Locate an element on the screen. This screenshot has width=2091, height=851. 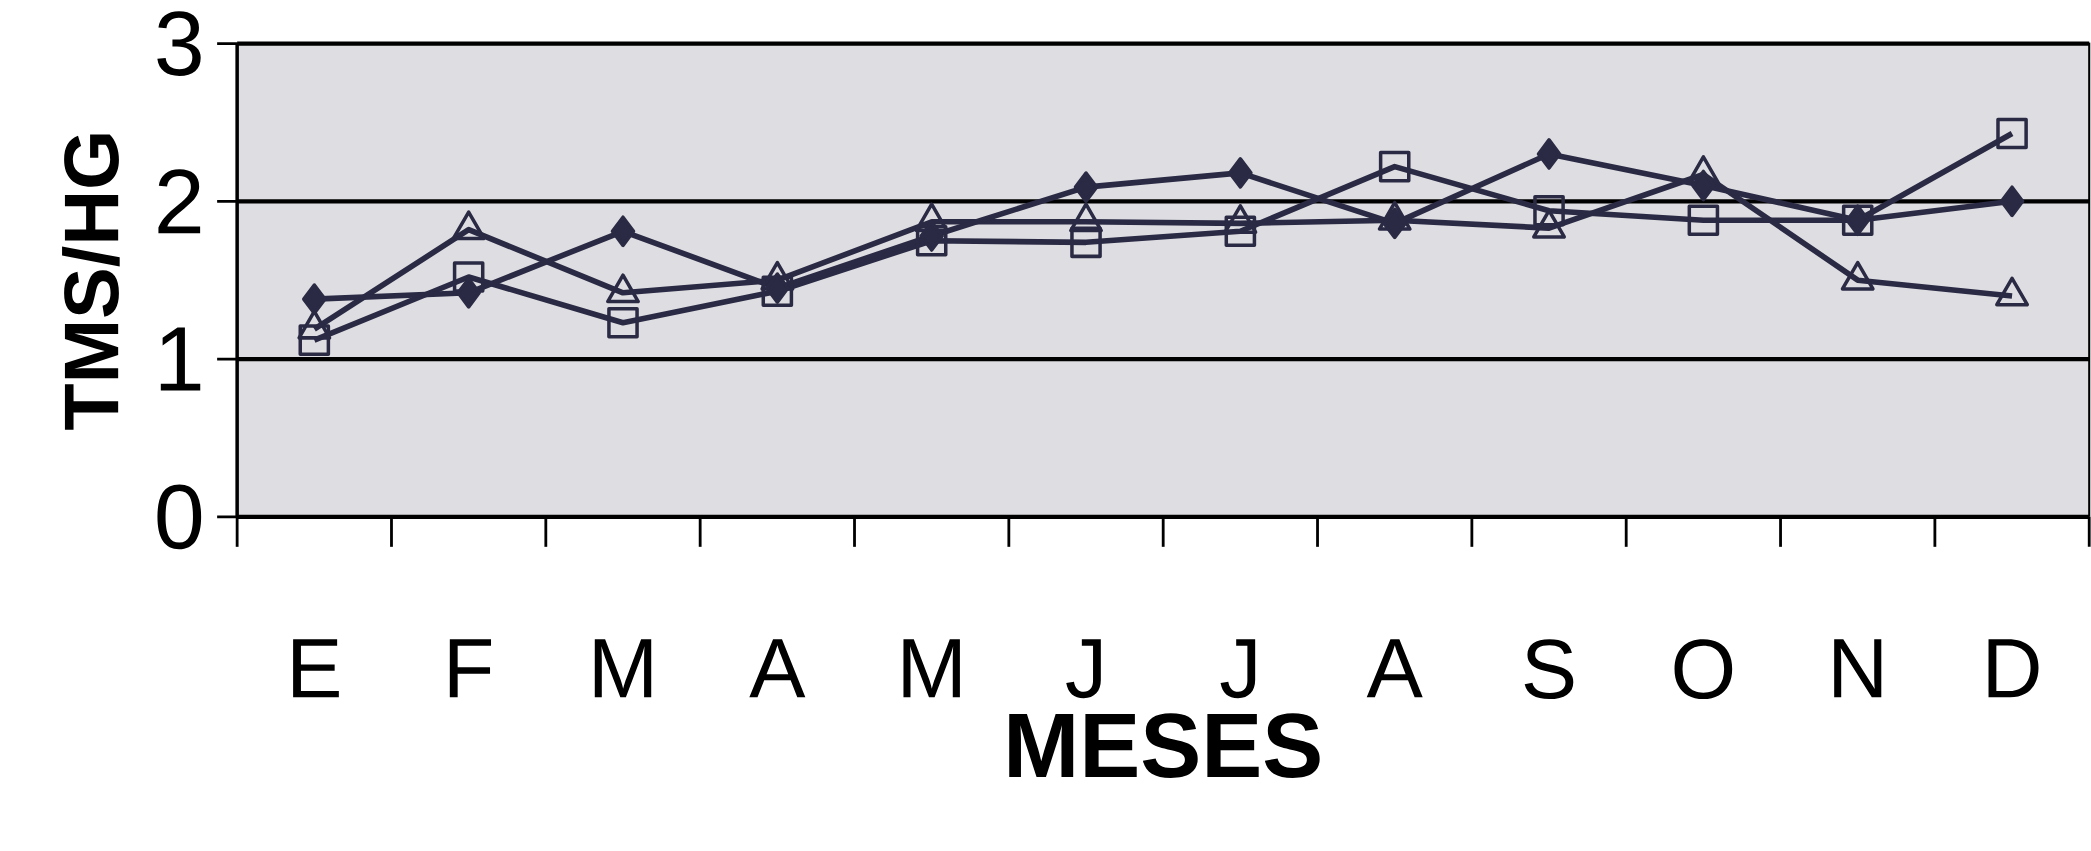
x-tick-label: D is located at coordinates (2013, 668).